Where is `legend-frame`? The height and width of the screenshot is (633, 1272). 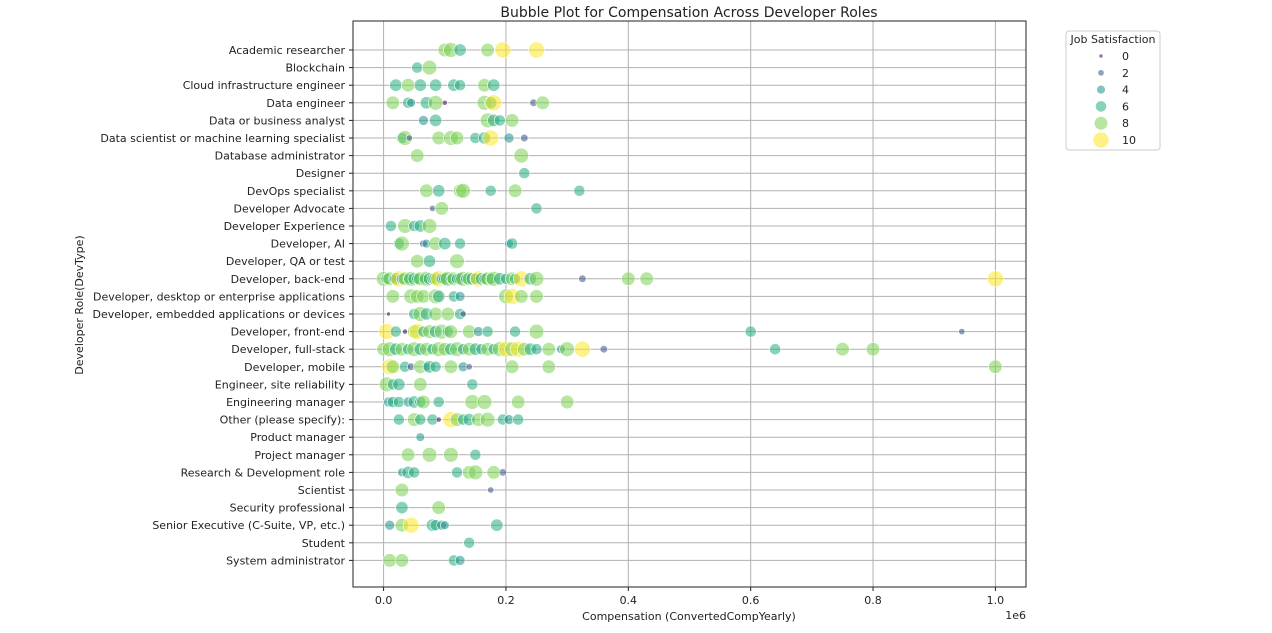
legend-frame is located at coordinates (1113, 90).